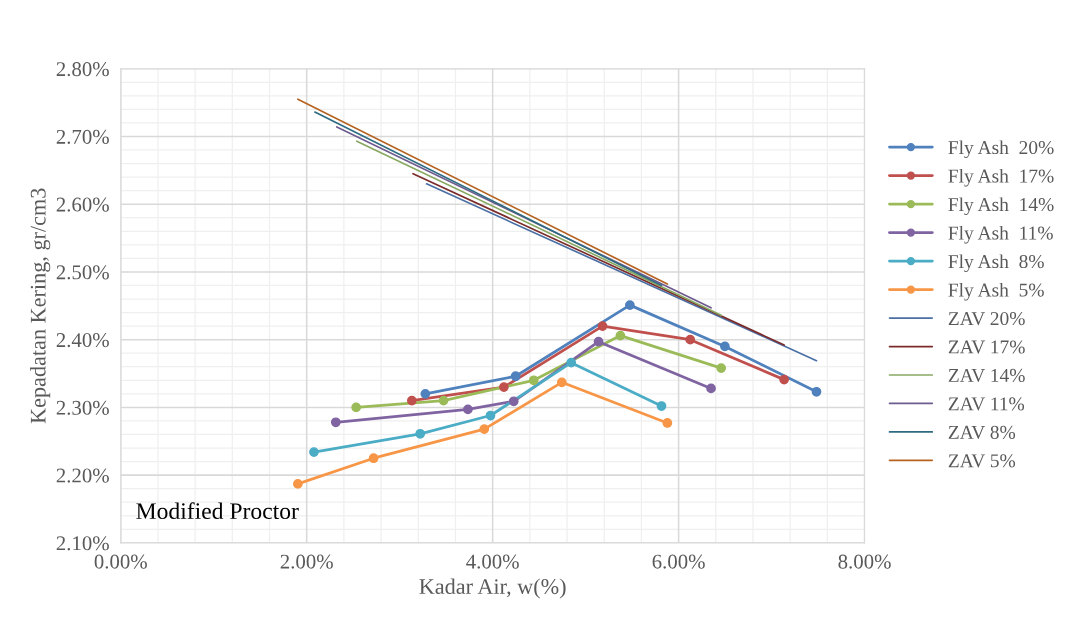  Describe the element at coordinates (1001, 206) in the screenshot. I see `legend-label: Fly Ash 14%` at that location.